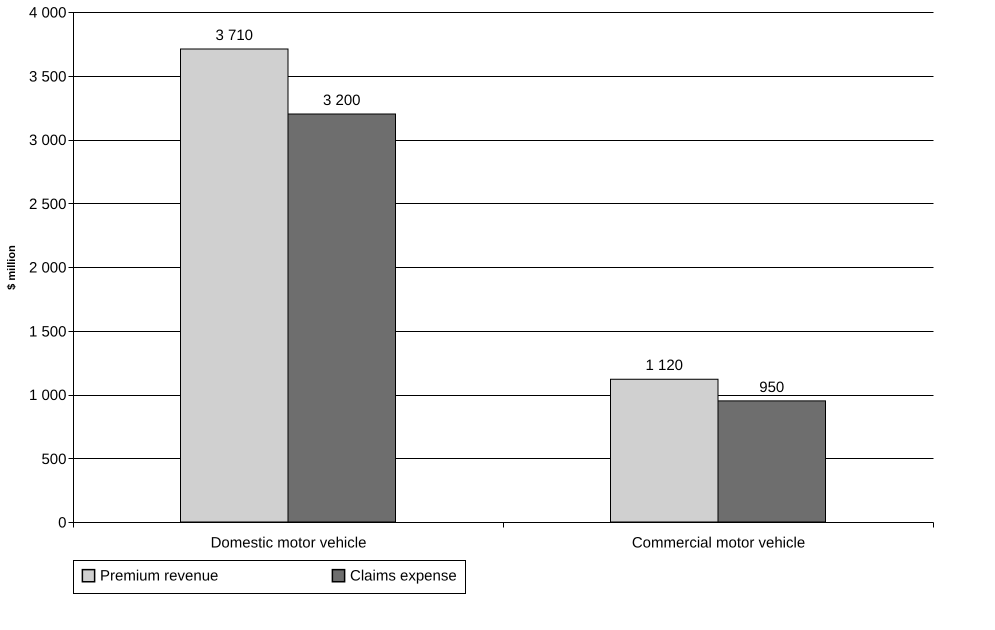  Describe the element at coordinates (47, 268) in the screenshot. I see `y-tick-label: 2 000` at that location.